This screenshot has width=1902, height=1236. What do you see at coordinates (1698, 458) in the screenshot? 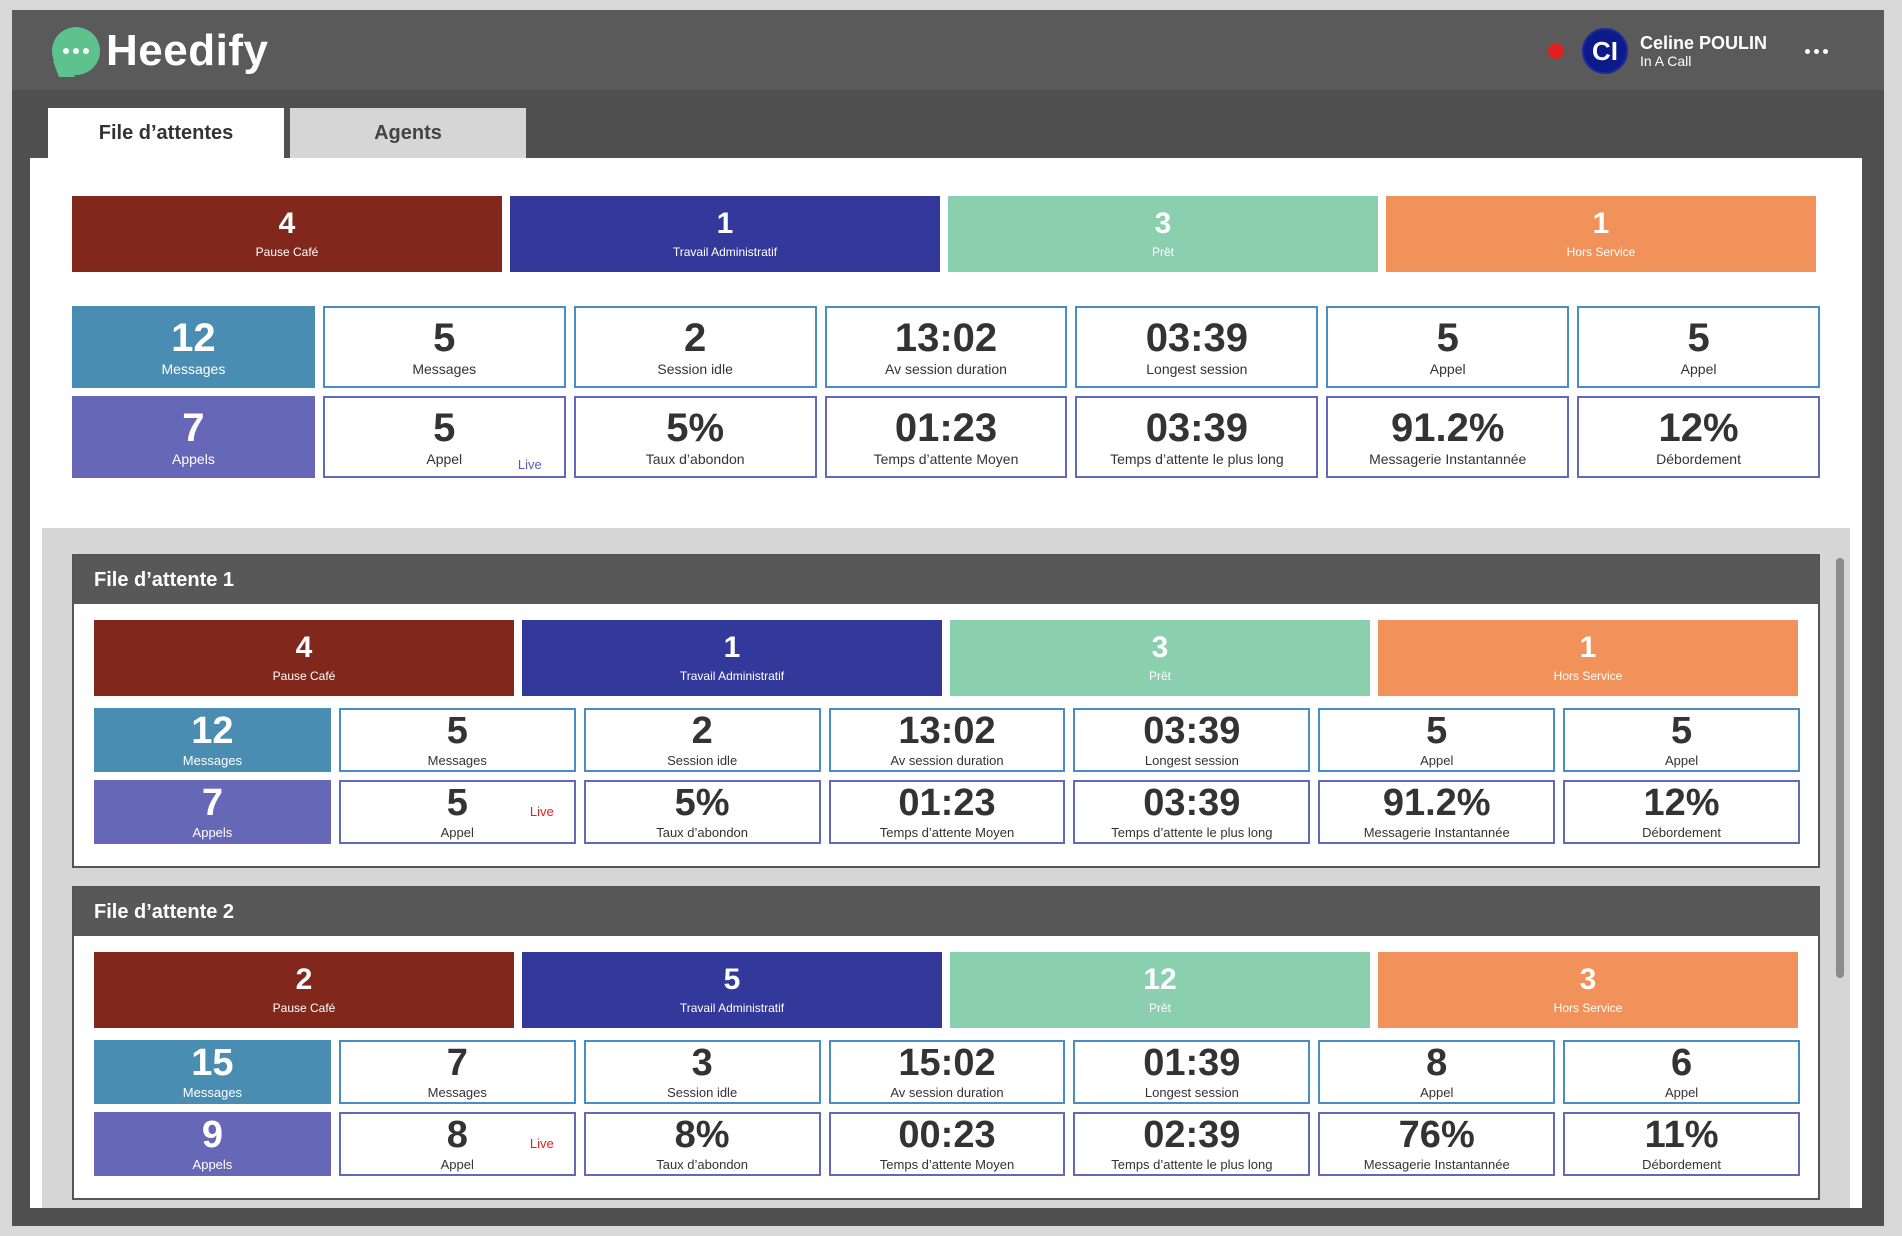
I see `metric-label: Débordement` at bounding box center [1698, 458].